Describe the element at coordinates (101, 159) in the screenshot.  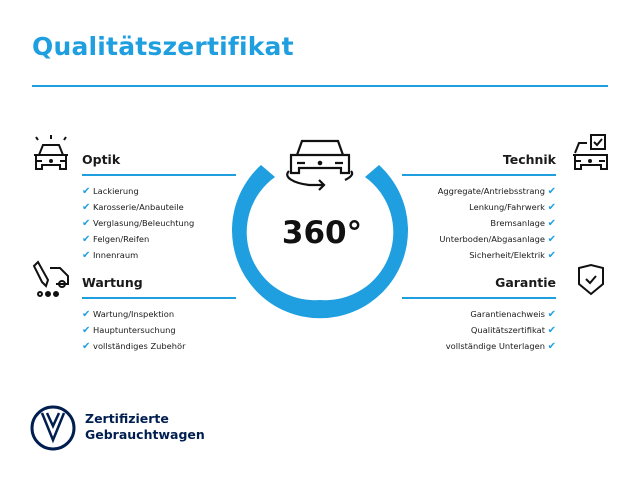
I see `section-heading: Optik` at that location.